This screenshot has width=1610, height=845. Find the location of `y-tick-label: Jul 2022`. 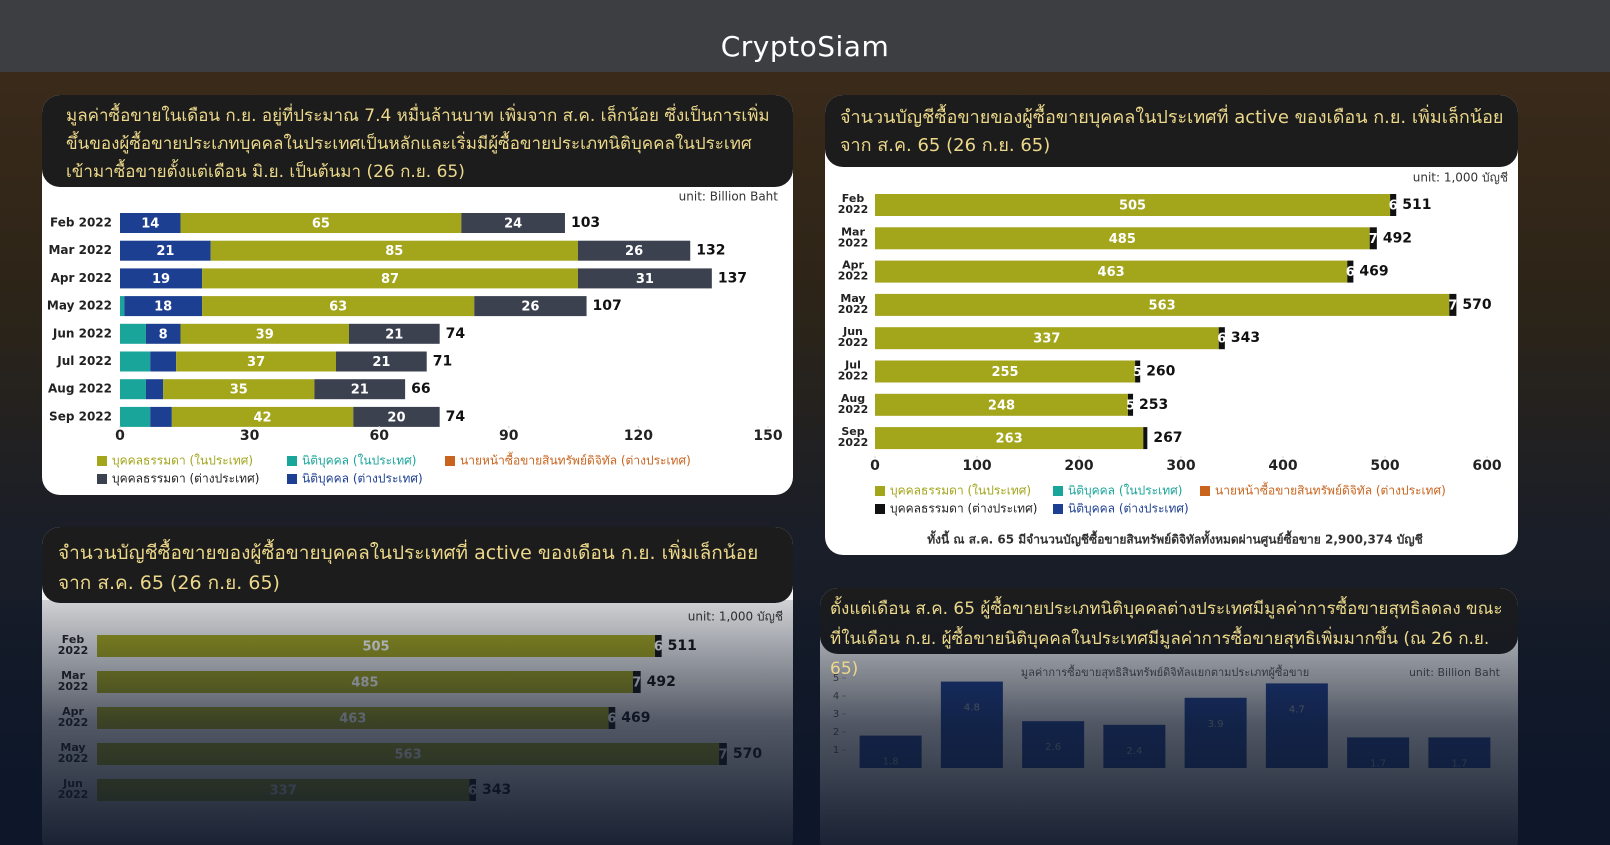

y-tick-label: Jul 2022 is located at coordinates (853, 371).